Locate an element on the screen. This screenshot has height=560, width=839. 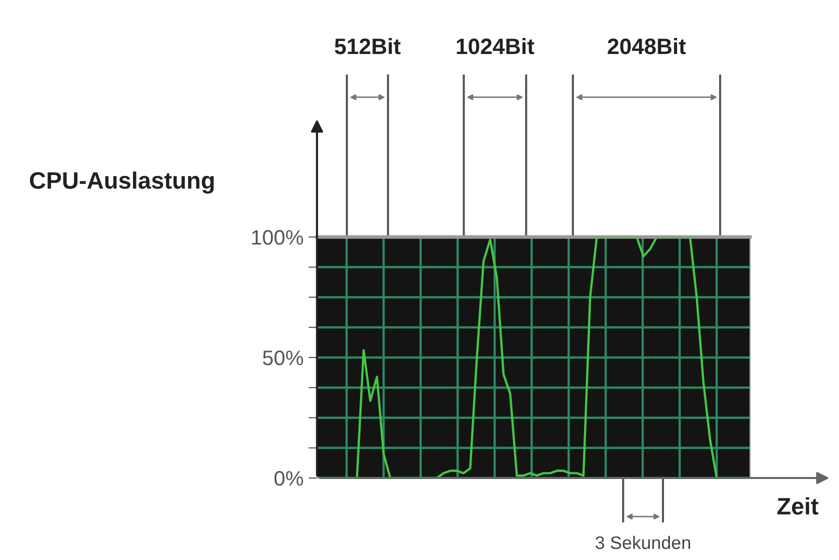
y-tick-label: 100% is located at coordinates (278, 237).